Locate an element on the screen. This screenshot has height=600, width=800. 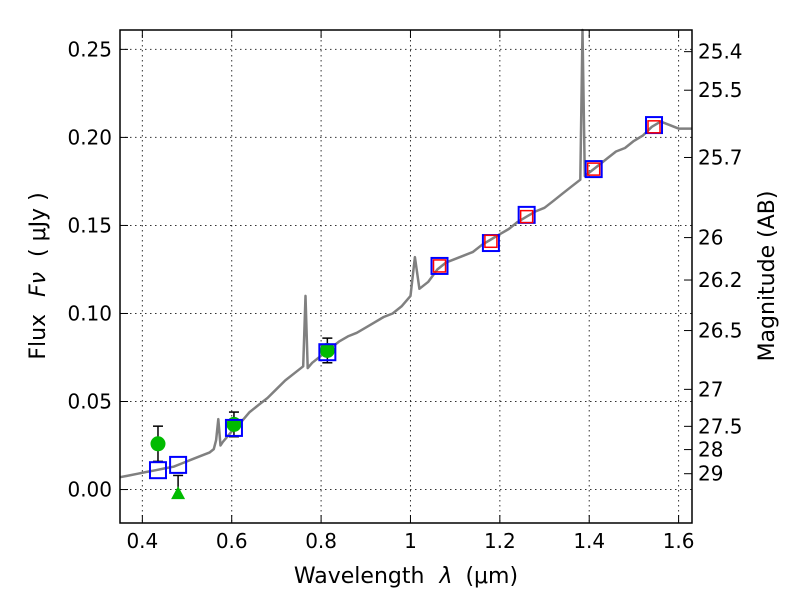
right-tick-label: 26 is located at coordinates (710, 238).